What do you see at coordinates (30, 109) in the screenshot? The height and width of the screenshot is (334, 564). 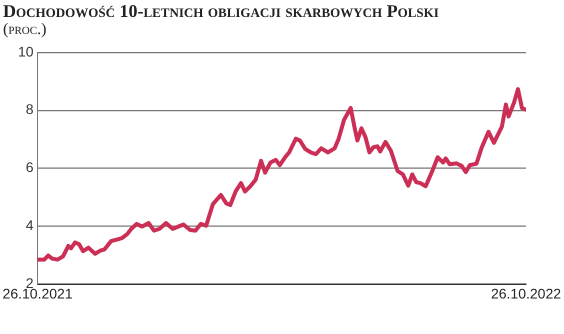 I see `y-tick-label: 8` at bounding box center [30, 109].